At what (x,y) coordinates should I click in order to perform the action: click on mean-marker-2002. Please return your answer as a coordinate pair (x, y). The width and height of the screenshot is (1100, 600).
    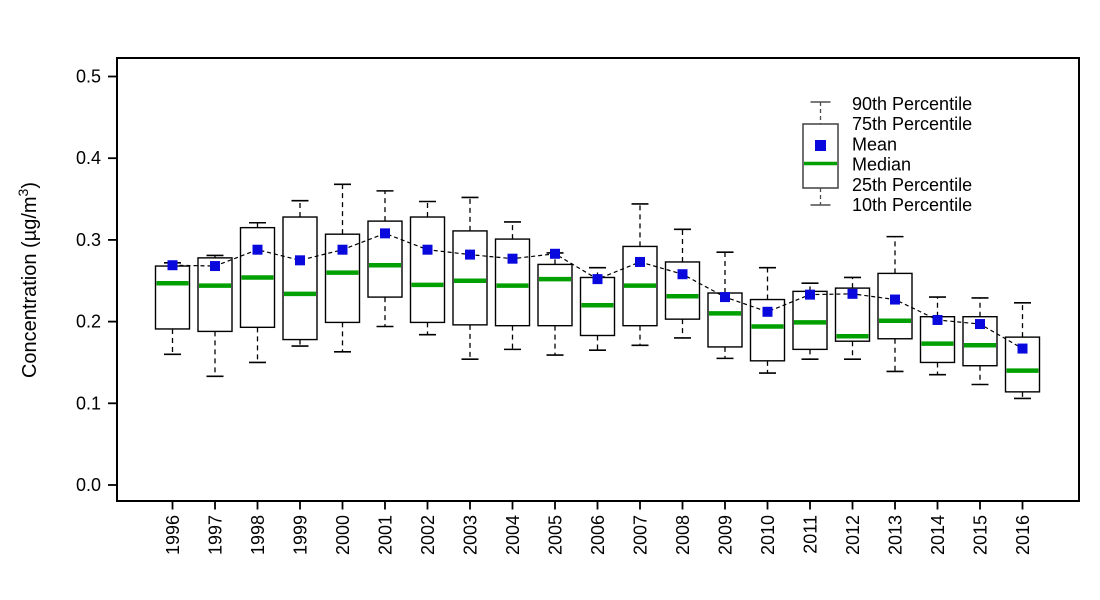
    Looking at the image, I should click on (427, 249).